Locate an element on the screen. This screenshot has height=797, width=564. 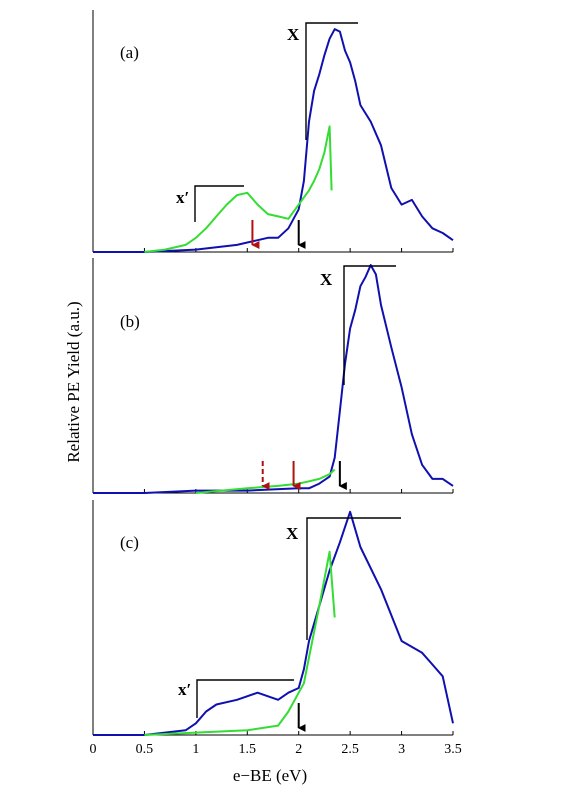
x-tick-label: 2.5 is located at coordinates (350, 749).